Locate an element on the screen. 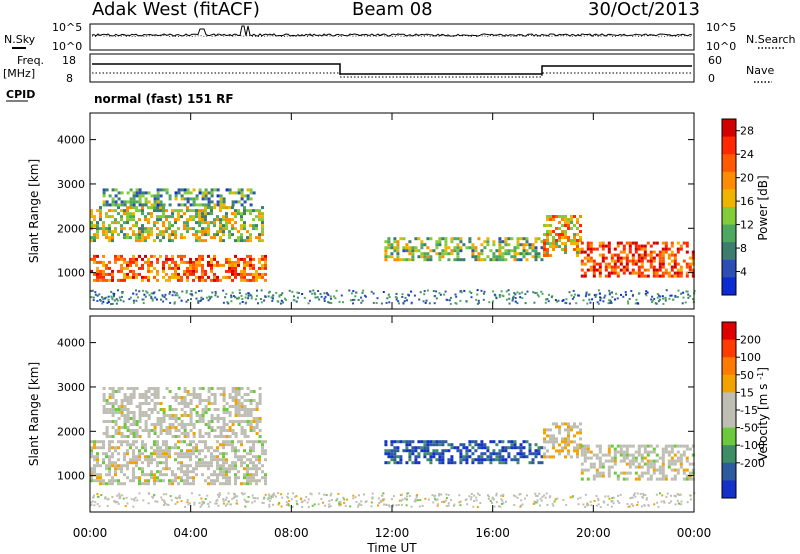 The height and width of the screenshot is (554, 800). x-tick-label: 00:00 is located at coordinates (90, 533).